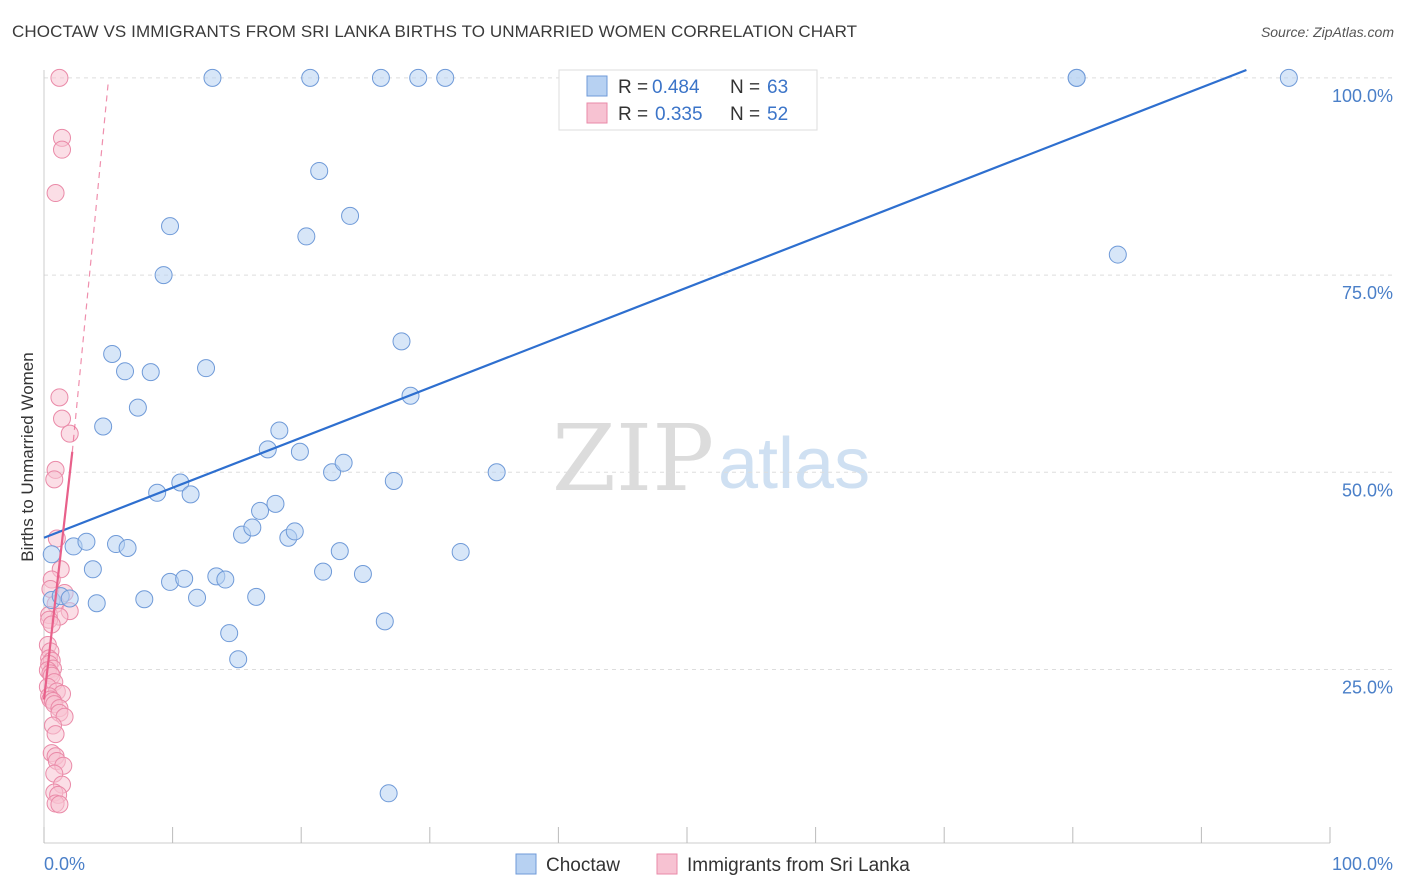 The image size is (1406, 892). I want to click on y-tick-label: 25.0%, so click(1367, 687).